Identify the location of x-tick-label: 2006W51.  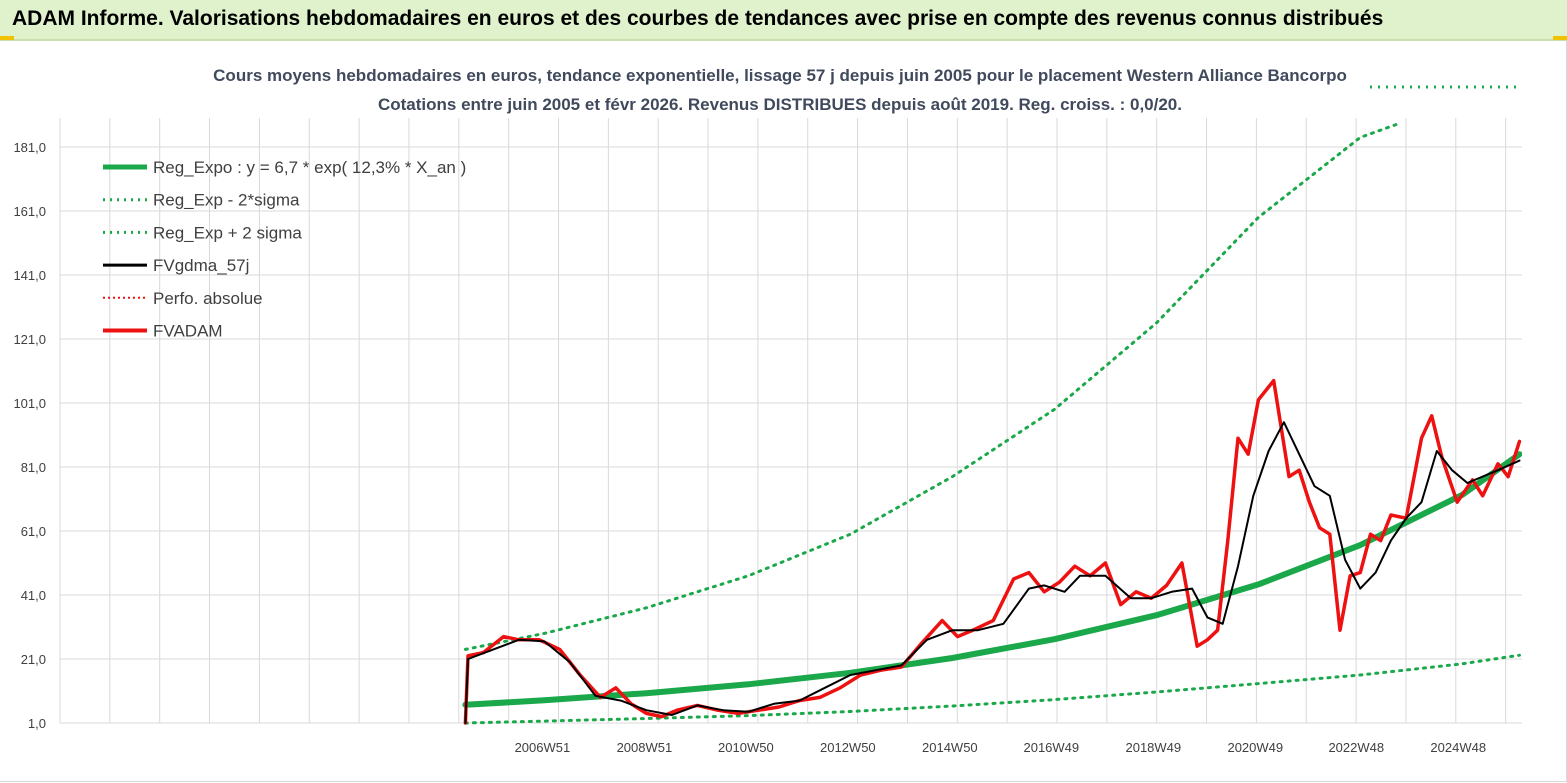
(543, 747).